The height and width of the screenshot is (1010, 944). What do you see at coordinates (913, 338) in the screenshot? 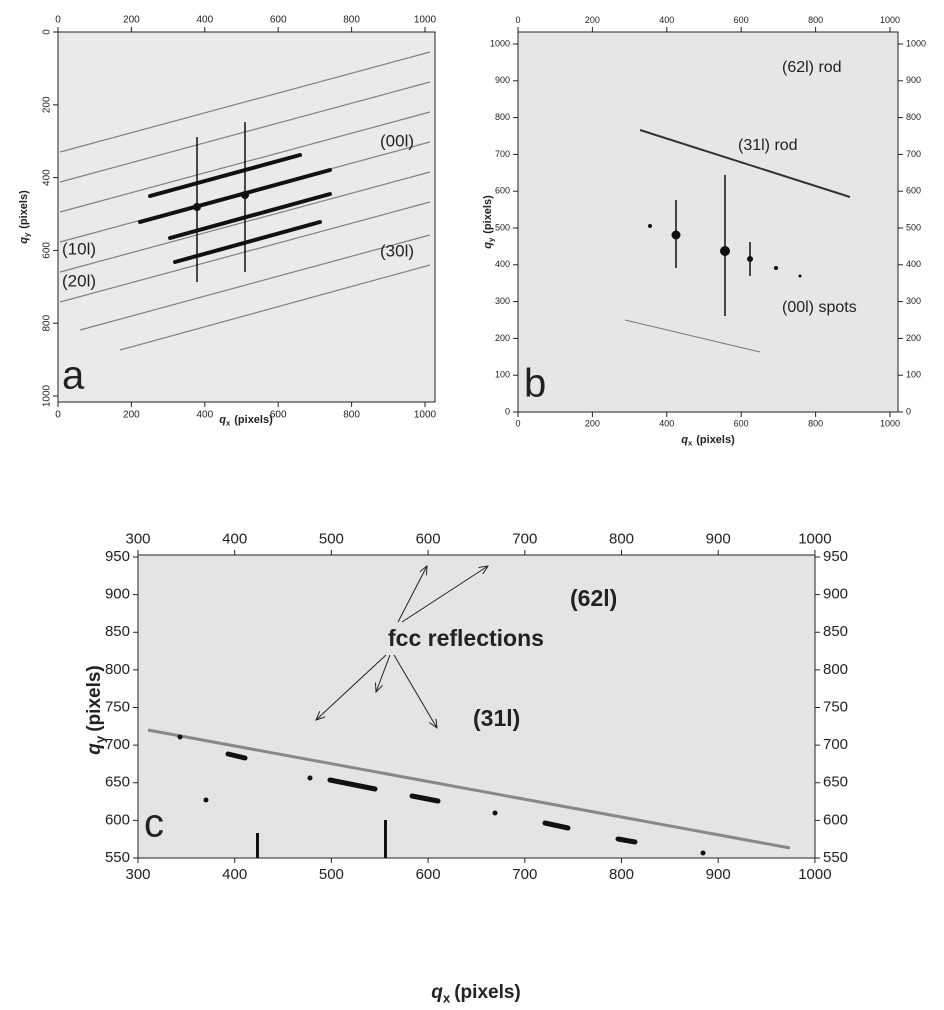
I see `y-right-tick-label: 200` at bounding box center [913, 338].